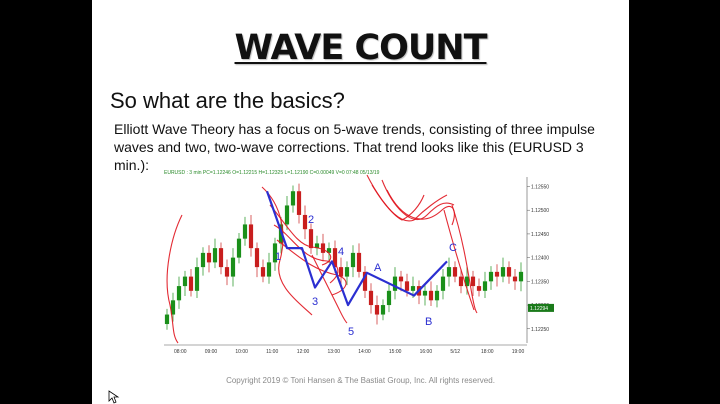 Image resolution: width=720 pixels, height=404 pixels. What do you see at coordinates (341, 252) in the screenshot?
I see `wave-label-4: 4` at bounding box center [341, 252].